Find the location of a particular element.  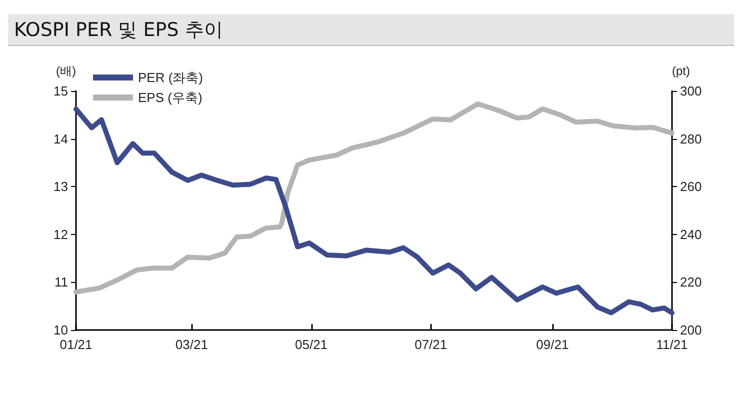

x-tick-label: 01/21 is located at coordinates (76, 344).